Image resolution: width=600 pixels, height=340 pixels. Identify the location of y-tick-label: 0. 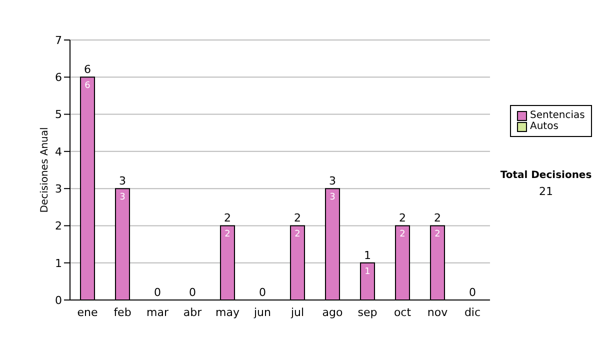
(58, 300).